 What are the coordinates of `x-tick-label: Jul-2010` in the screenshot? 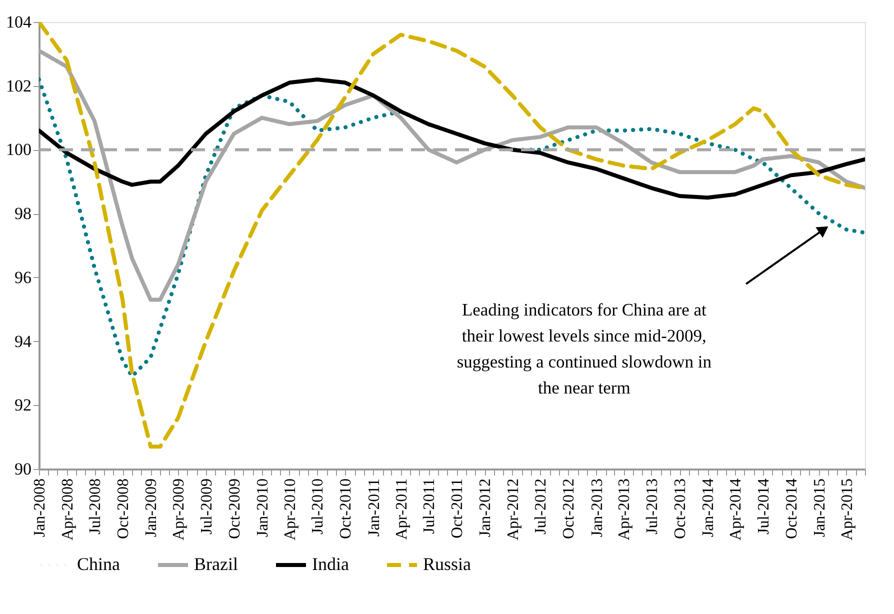 It's located at (318, 506).